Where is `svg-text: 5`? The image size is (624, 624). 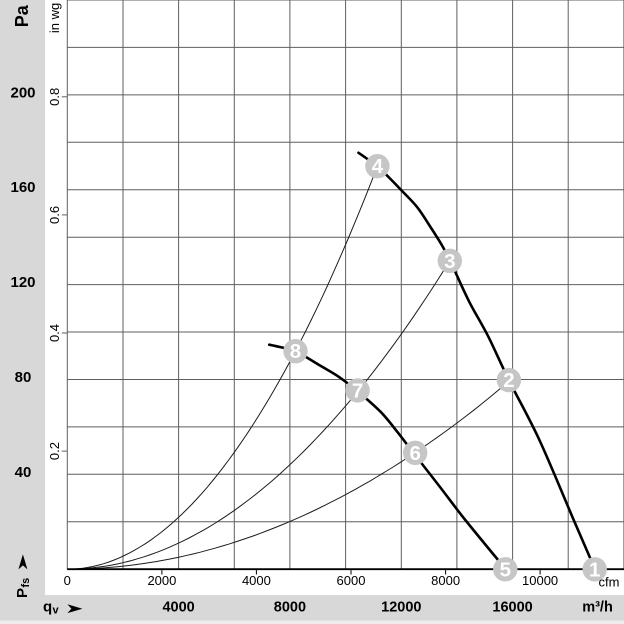
svg-text: 5 is located at coordinates (505, 569).